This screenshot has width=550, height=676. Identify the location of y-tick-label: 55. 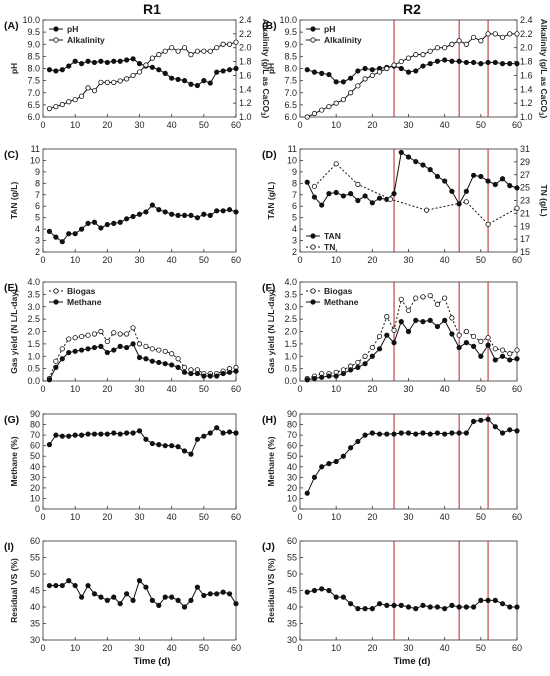
(35, 558).